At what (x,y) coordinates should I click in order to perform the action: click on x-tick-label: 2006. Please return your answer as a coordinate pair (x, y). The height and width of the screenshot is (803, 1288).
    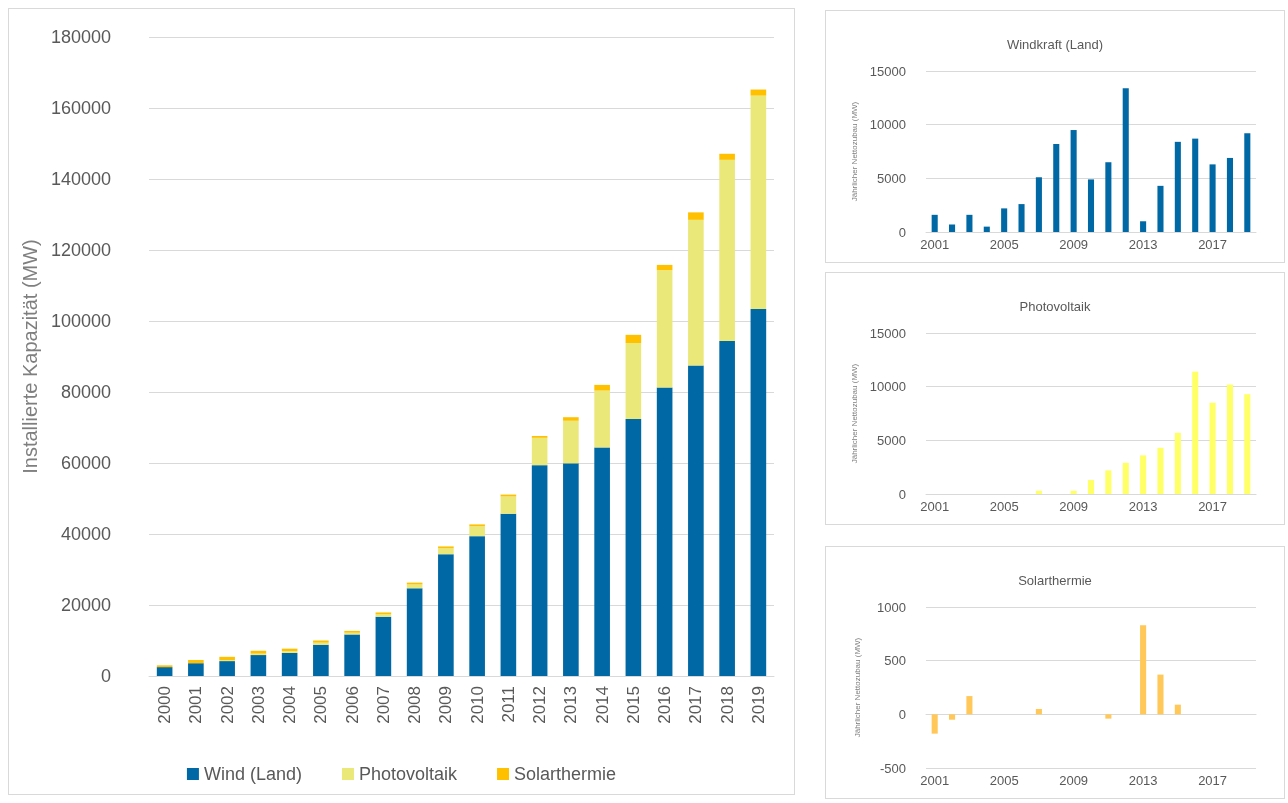
    Looking at the image, I should click on (352, 705).